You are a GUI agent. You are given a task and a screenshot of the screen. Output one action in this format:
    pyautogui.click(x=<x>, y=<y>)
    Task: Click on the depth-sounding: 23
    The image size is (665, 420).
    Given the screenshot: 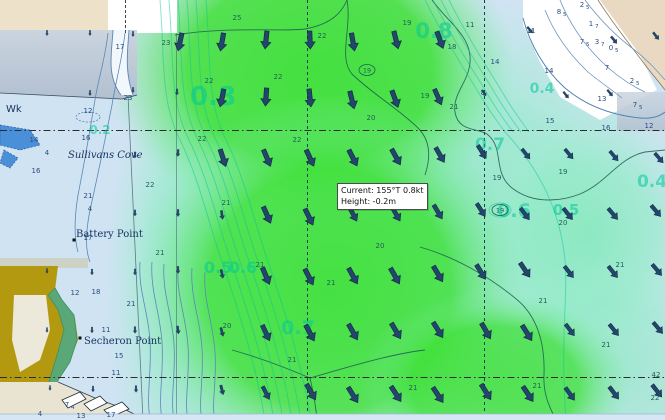 What is the action you would take?
    pyautogui.click(x=166, y=43)
    